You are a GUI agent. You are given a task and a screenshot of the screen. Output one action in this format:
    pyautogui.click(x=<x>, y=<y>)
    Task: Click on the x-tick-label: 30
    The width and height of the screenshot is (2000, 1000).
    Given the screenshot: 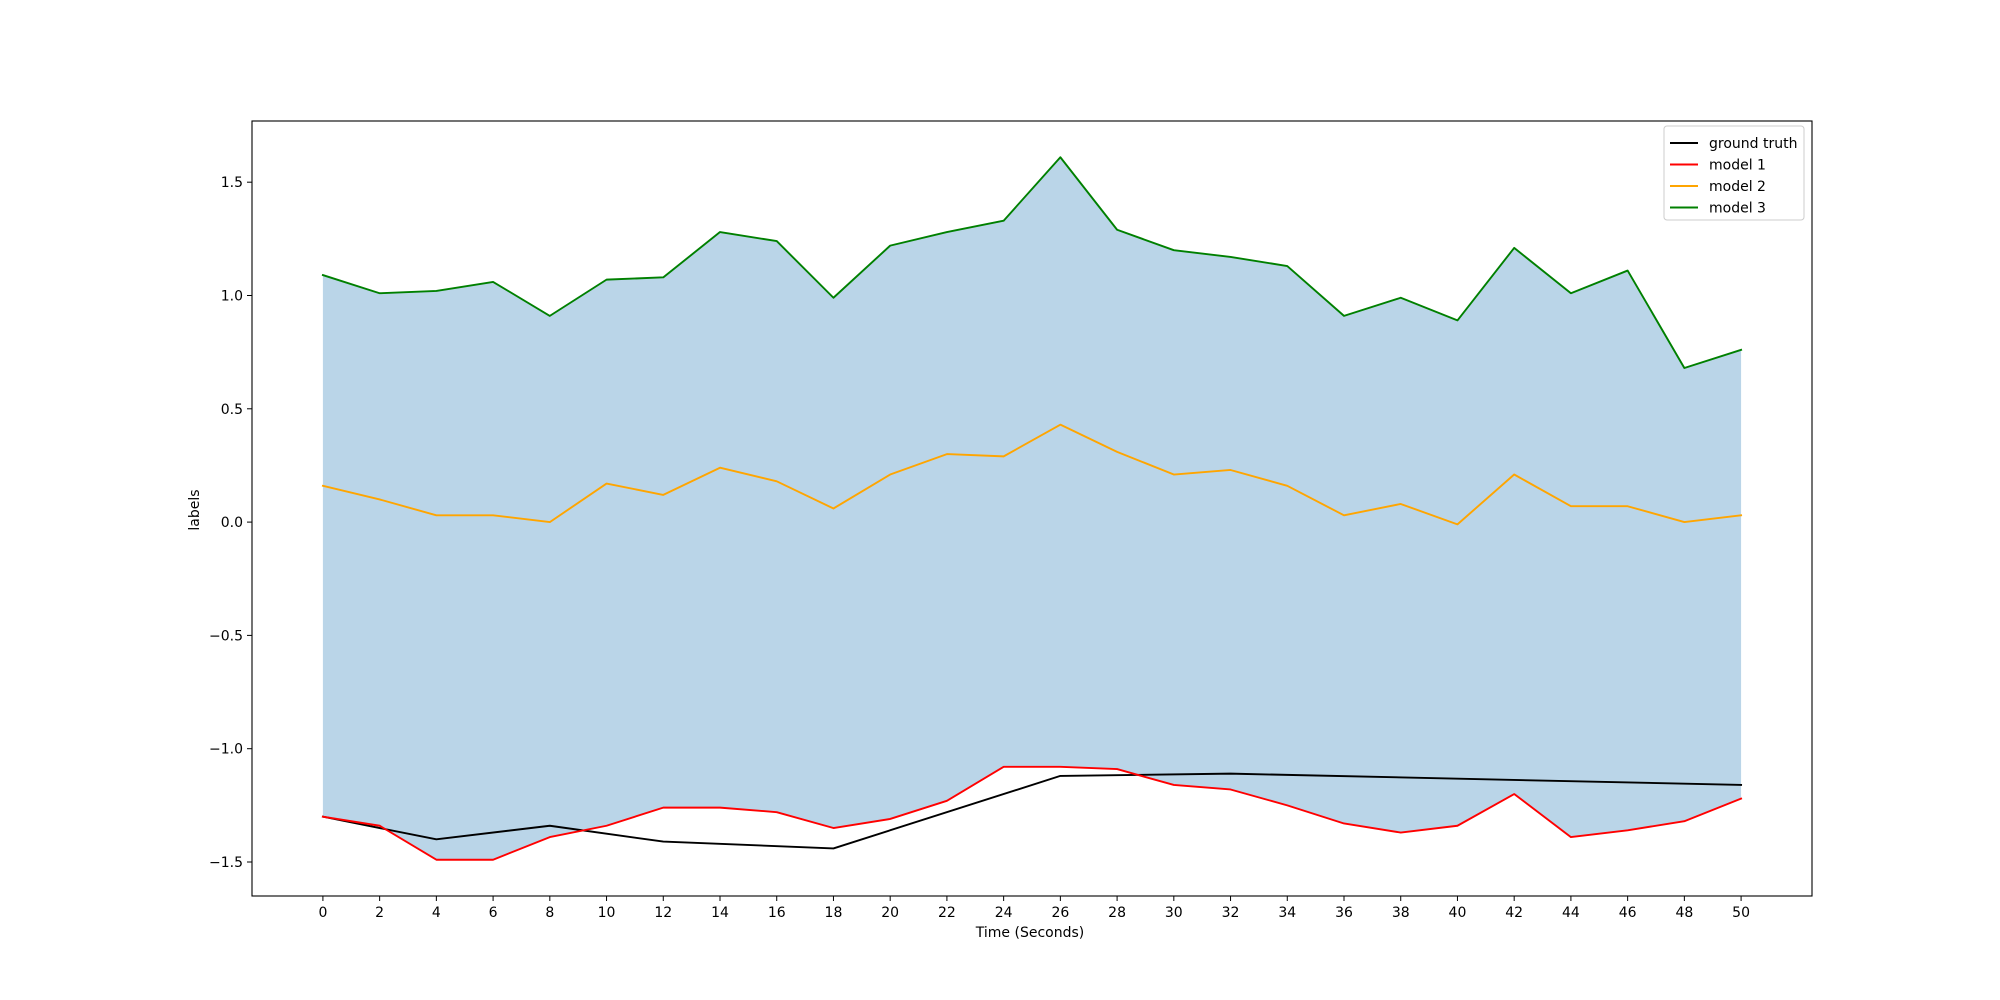 What is the action you would take?
    pyautogui.click(x=1174, y=913)
    